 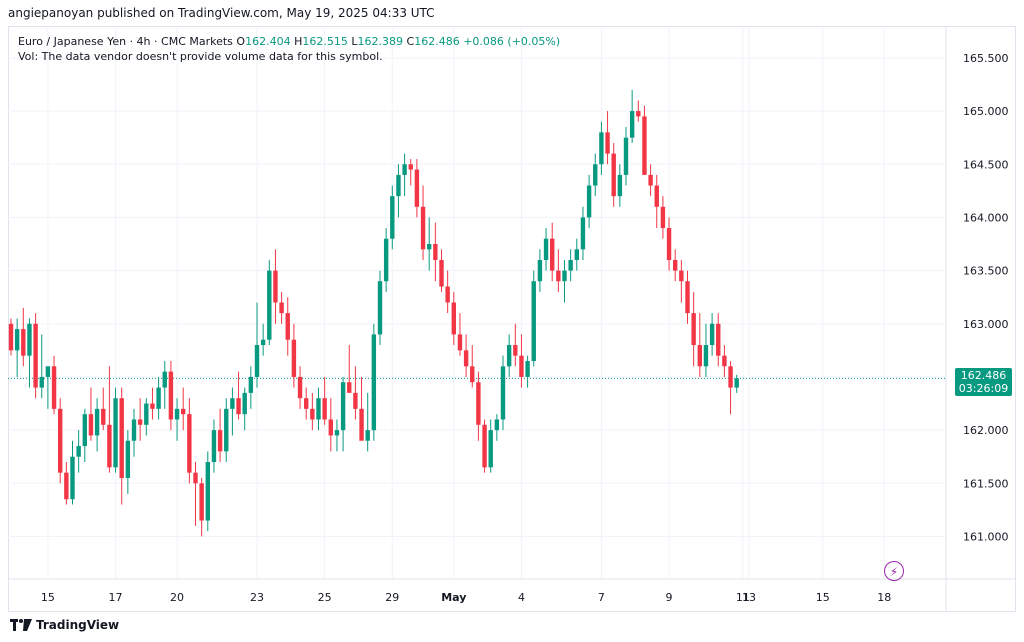 I want to click on high-label: H, so click(x=298, y=41).